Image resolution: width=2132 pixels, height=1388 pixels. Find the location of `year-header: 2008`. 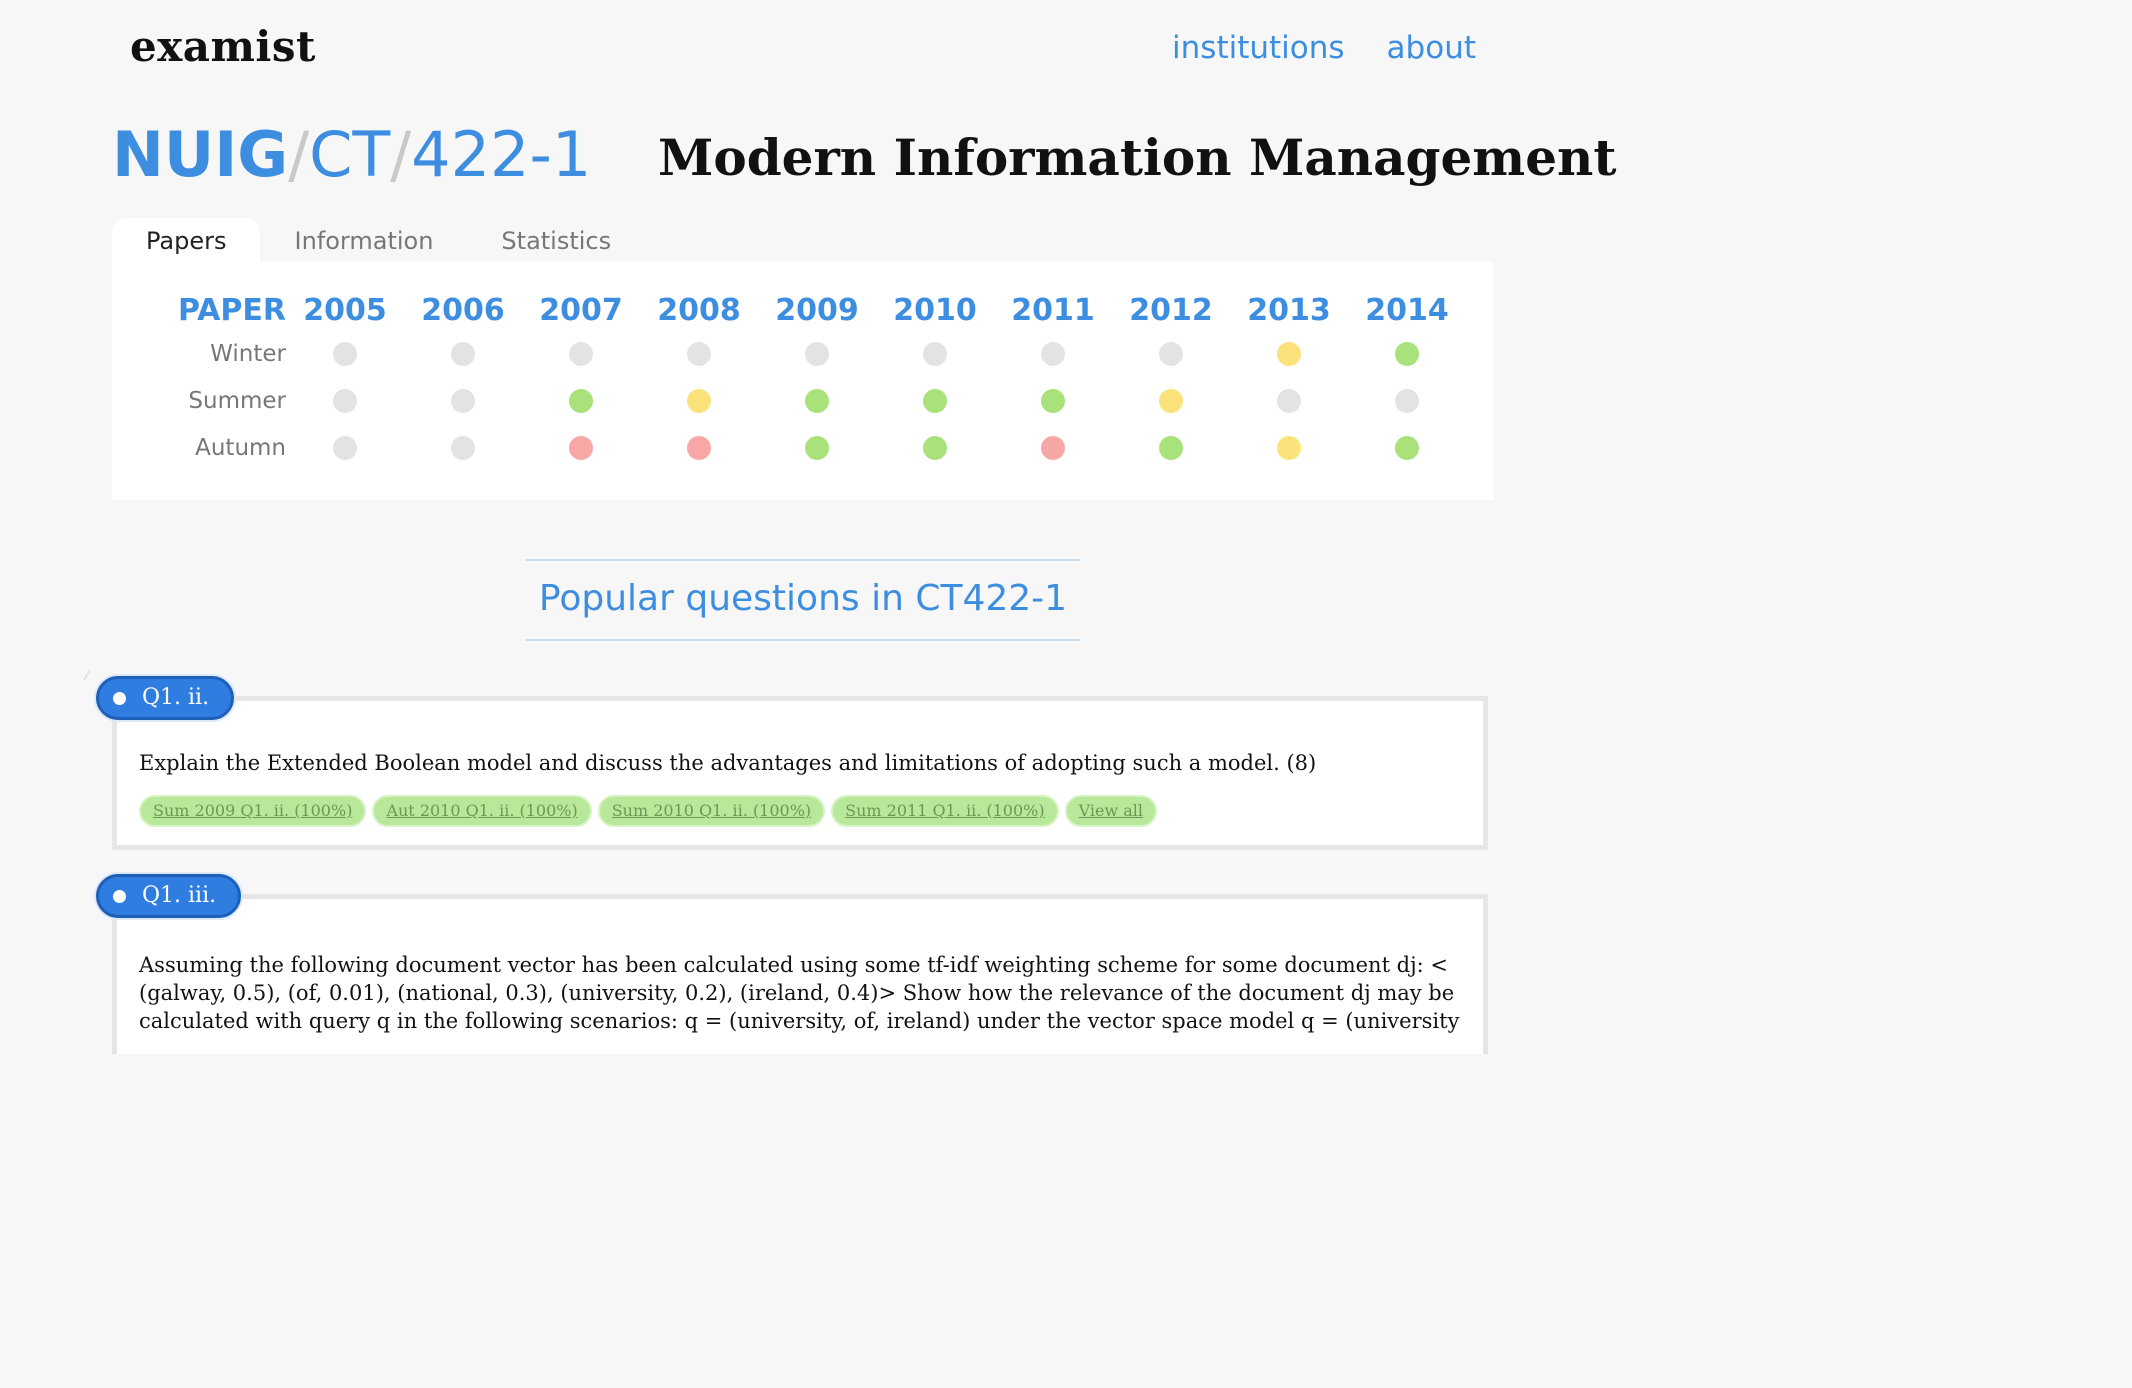

year-header: 2008 is located at coordinates (699, 310).